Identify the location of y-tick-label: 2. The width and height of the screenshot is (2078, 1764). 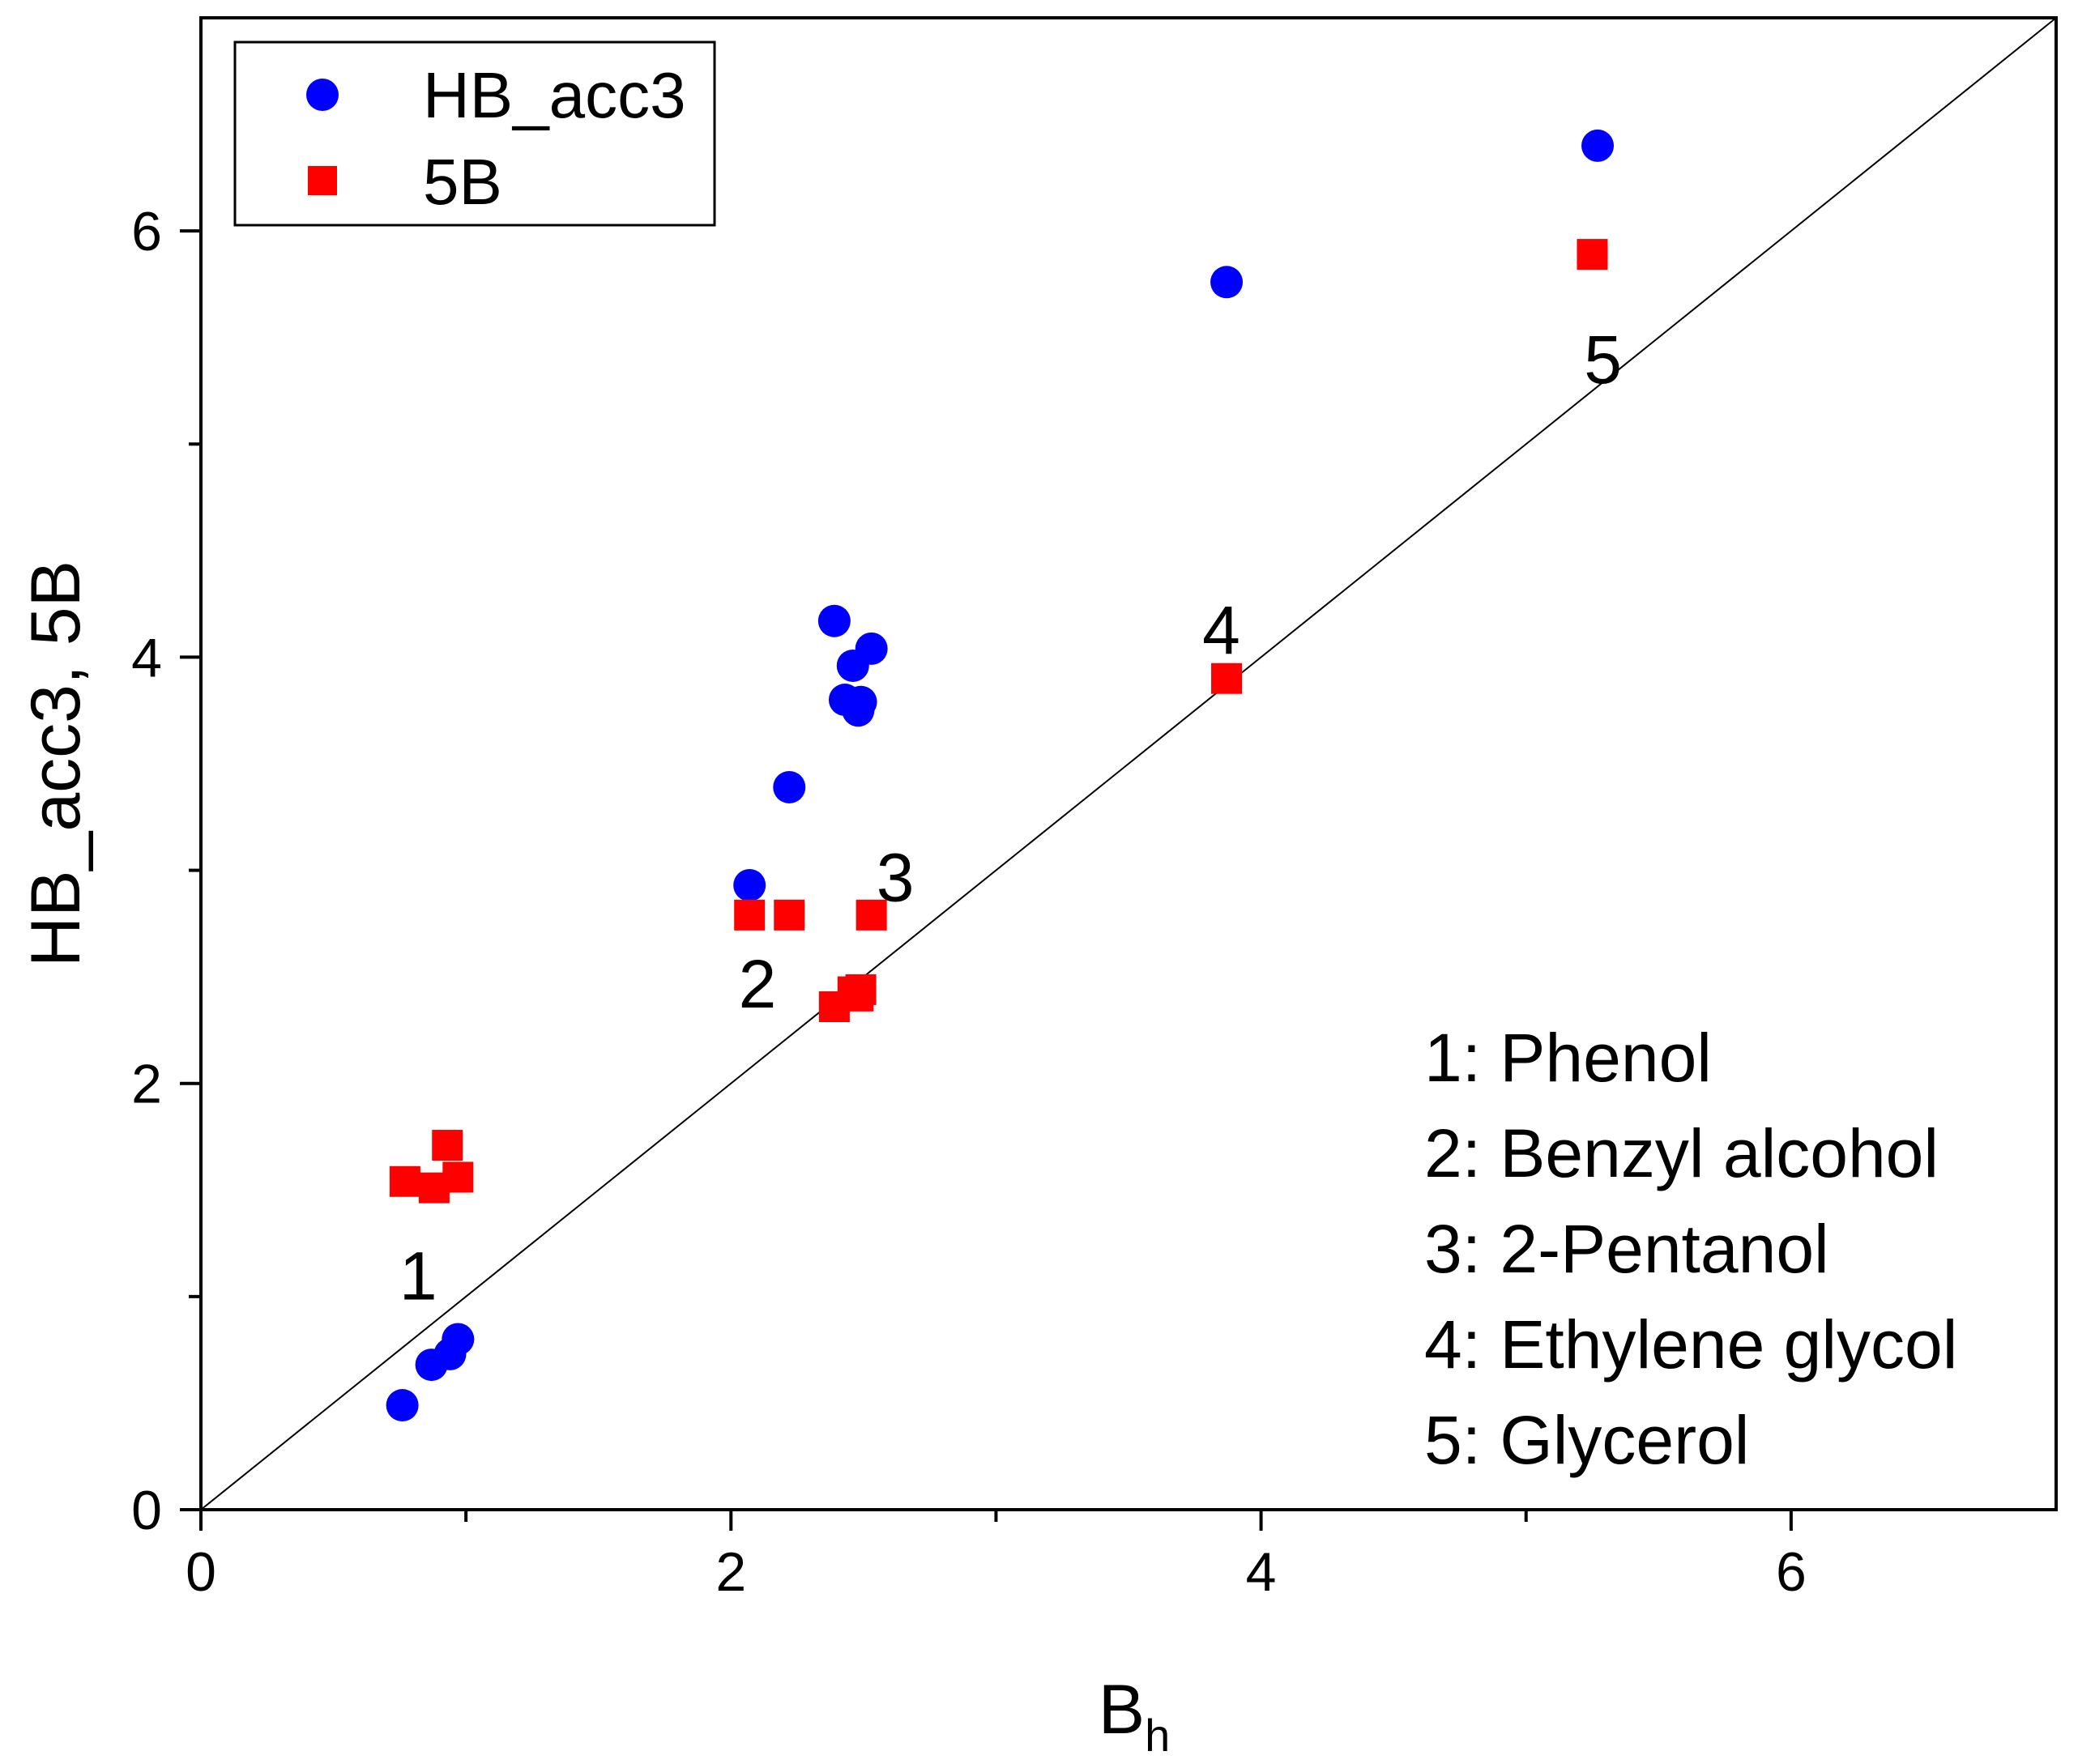
(146, 1084).